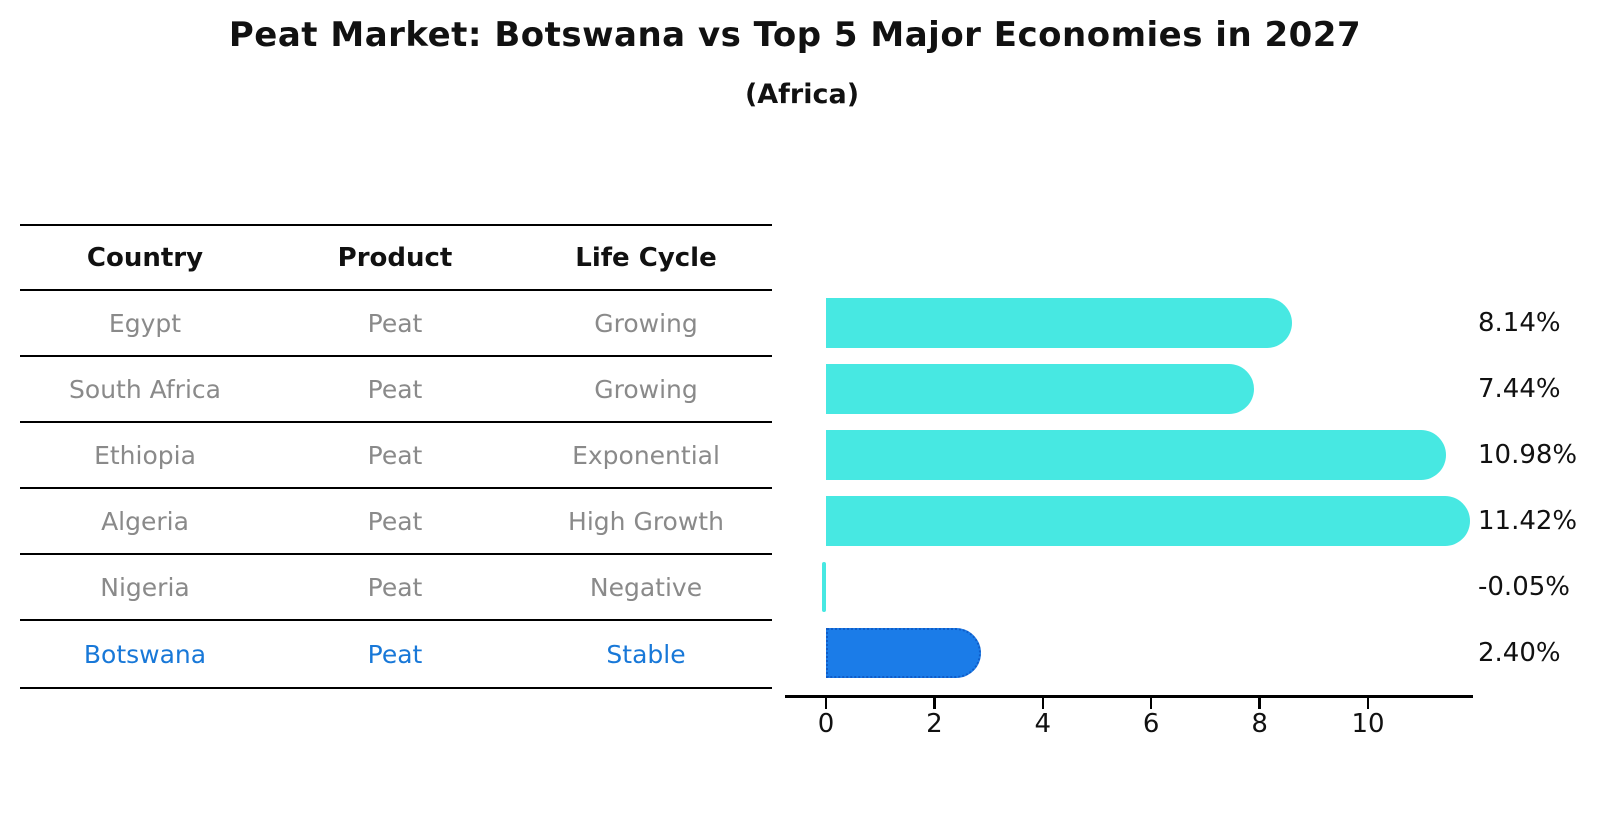 The height and width of the screenshot is (823, 1604). Describe the element at coordinates (145, 257) in the screenshot. I see `col-header-country: Country` at that location.